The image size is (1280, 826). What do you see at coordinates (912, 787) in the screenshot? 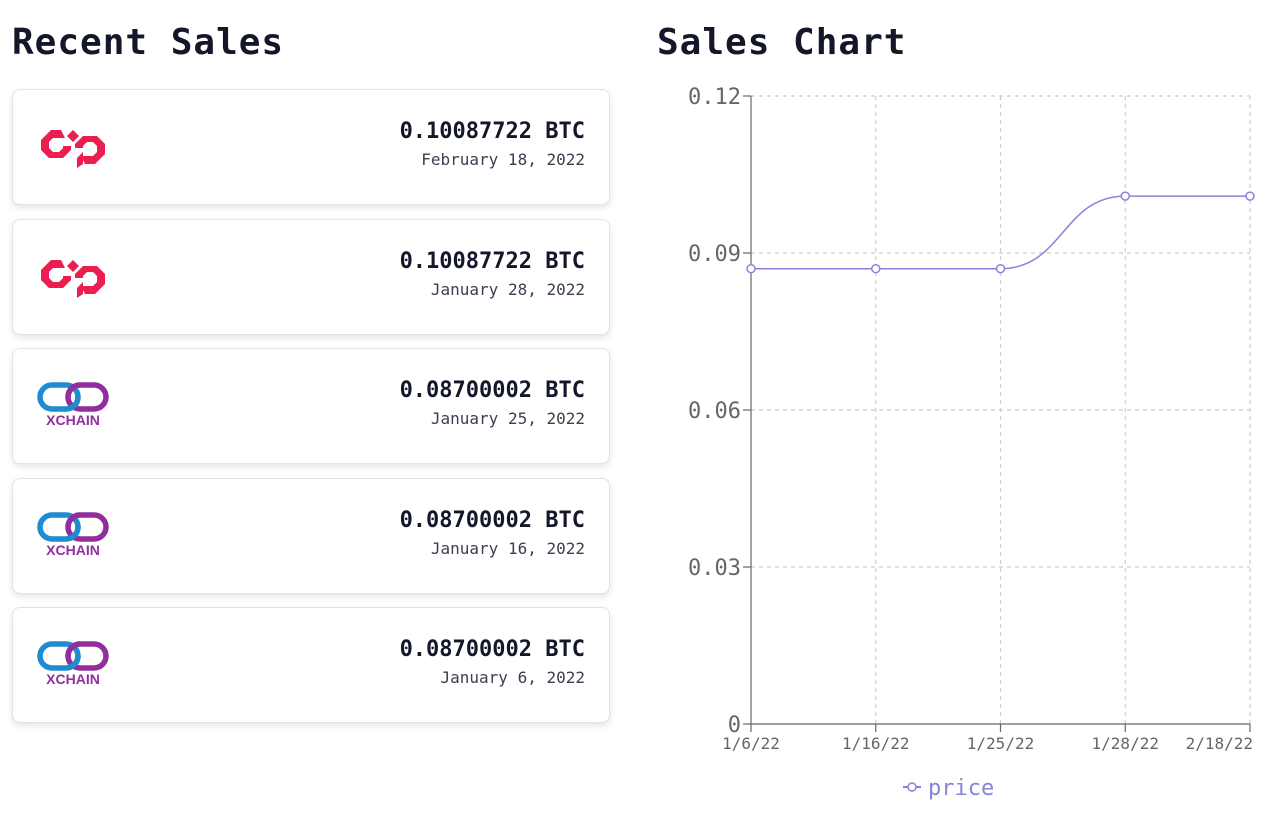
I see `legend-marker-icon` at bounding box center [912, 787].